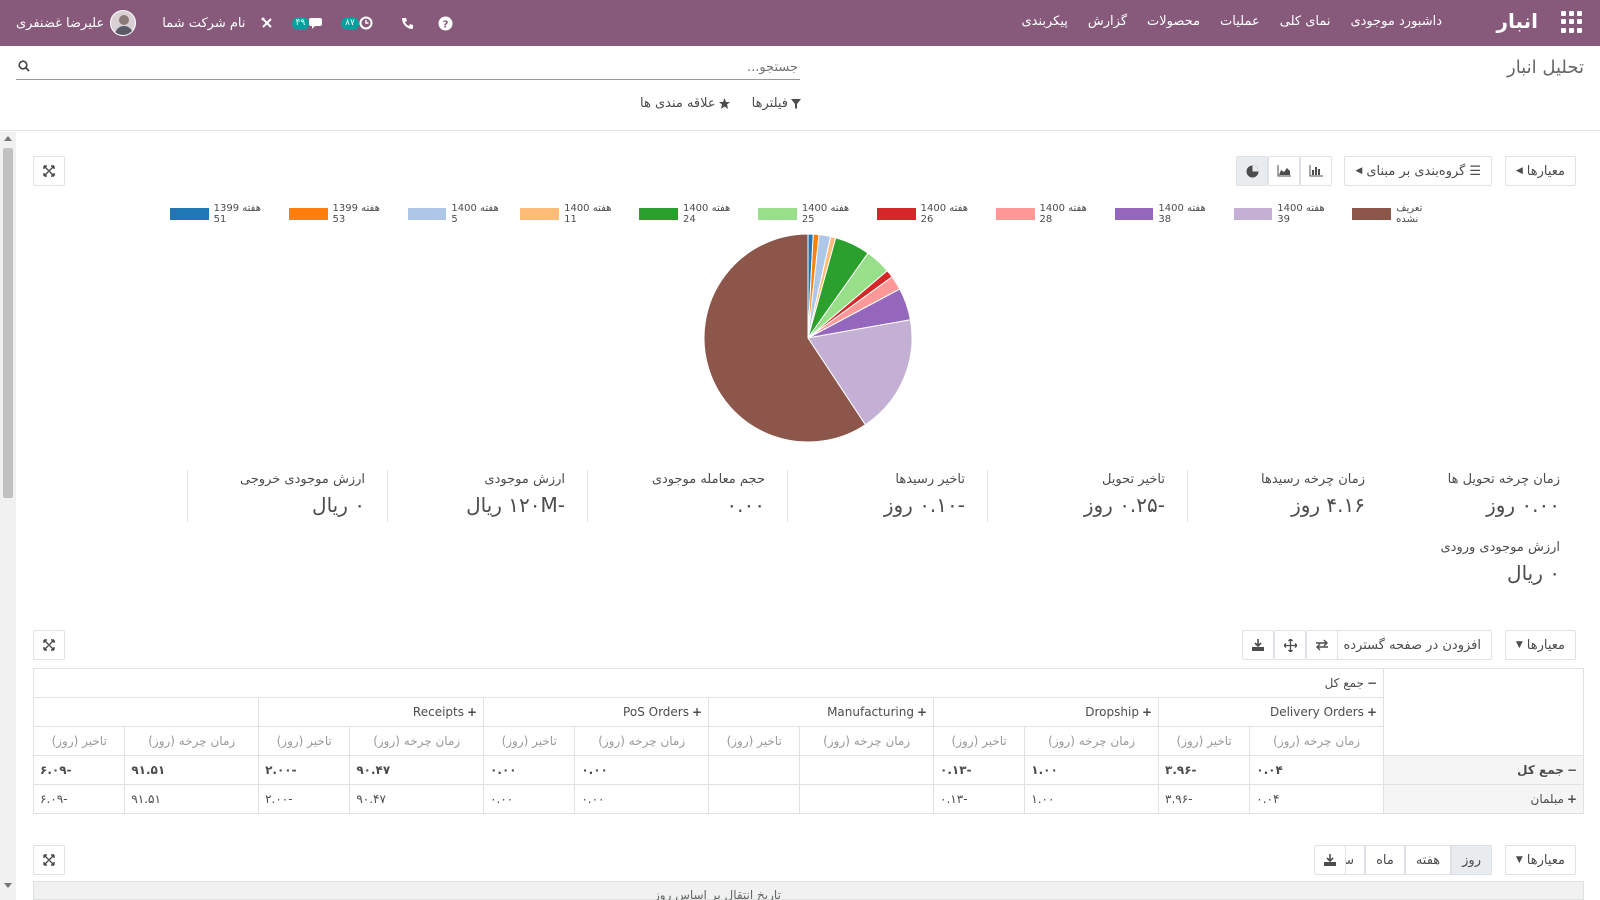 The image size is (1600, 900). What do you see at coordinates (445, 23) in the screenshot?
I see `help-icon: ?` at bounding box center [445, 23].